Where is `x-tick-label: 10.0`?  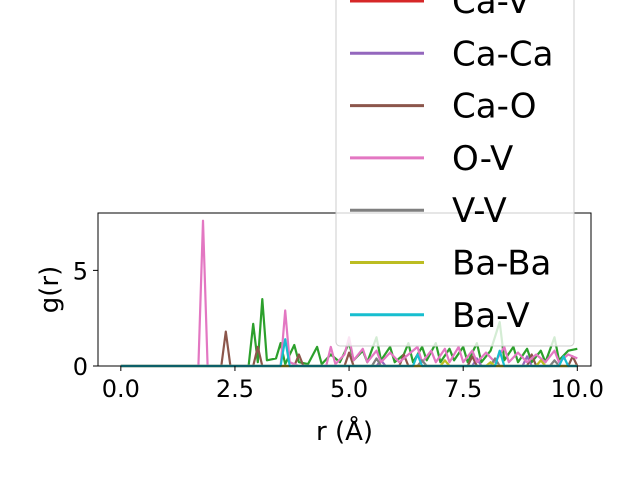 x-tick-label: 10.0 is located at coordinates (577, 389).